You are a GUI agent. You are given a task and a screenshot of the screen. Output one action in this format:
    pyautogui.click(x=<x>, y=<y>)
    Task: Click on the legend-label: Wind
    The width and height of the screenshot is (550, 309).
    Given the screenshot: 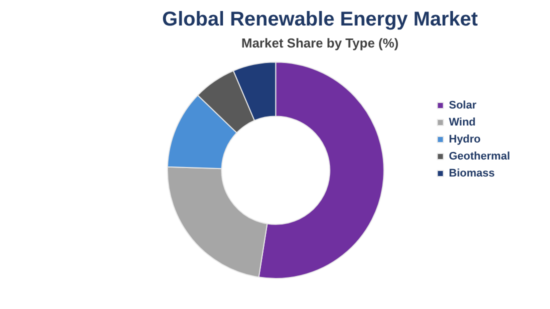 What is the action you would take?
    pyautogui.click(x=462, y=122)
    